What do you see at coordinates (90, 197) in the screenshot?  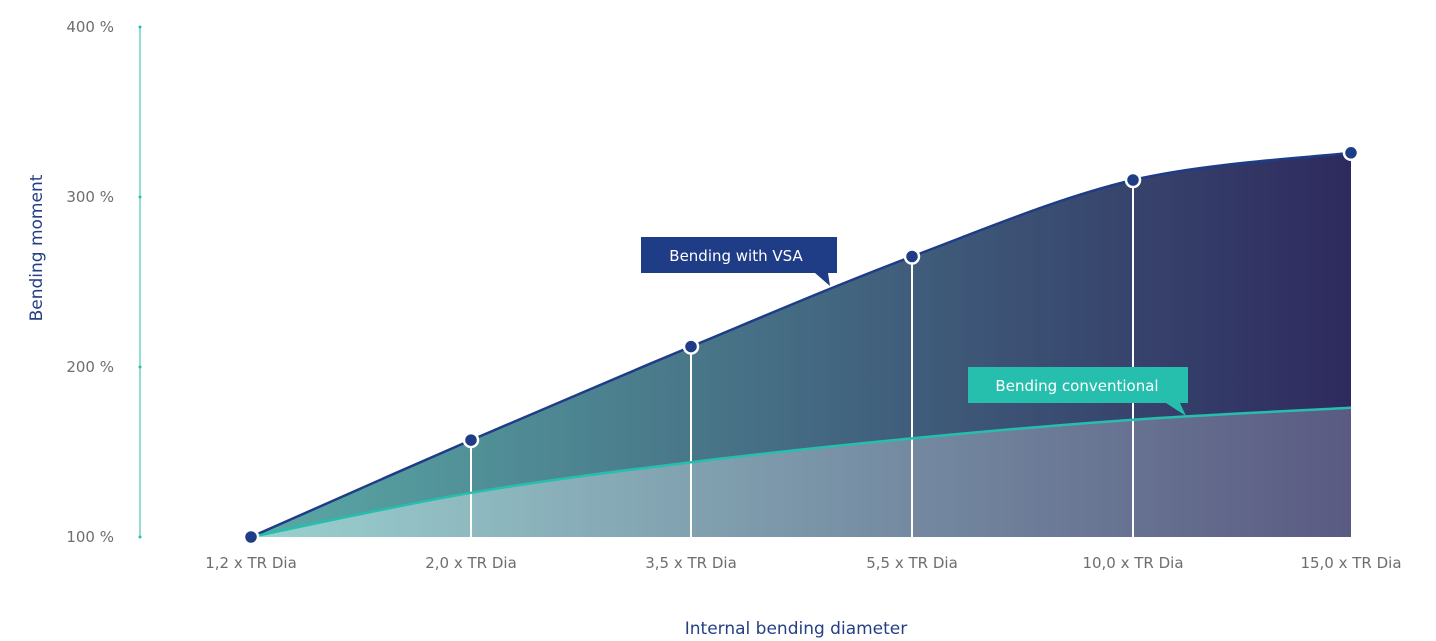 I see `y-tick-label: 300 %` at bounding box center [90, 197].